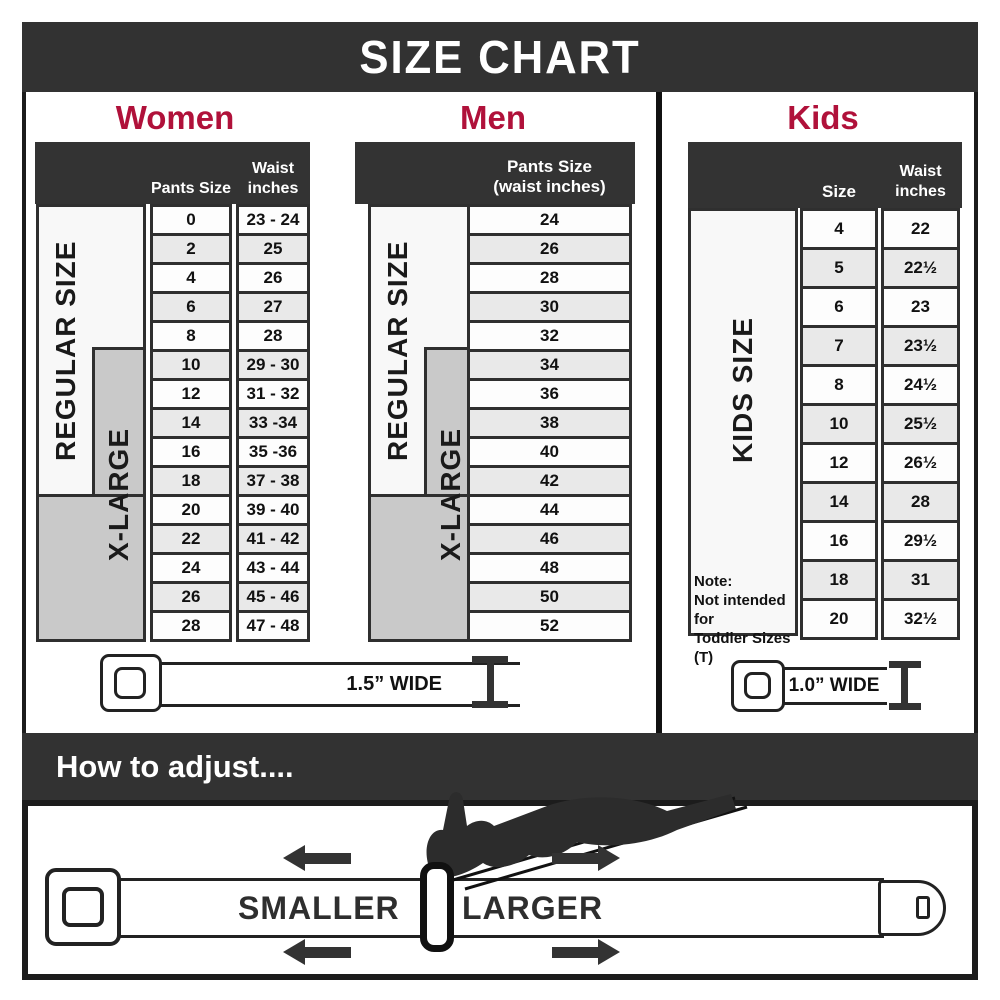  I want to click on table-cell: 31, so click(920, 580).